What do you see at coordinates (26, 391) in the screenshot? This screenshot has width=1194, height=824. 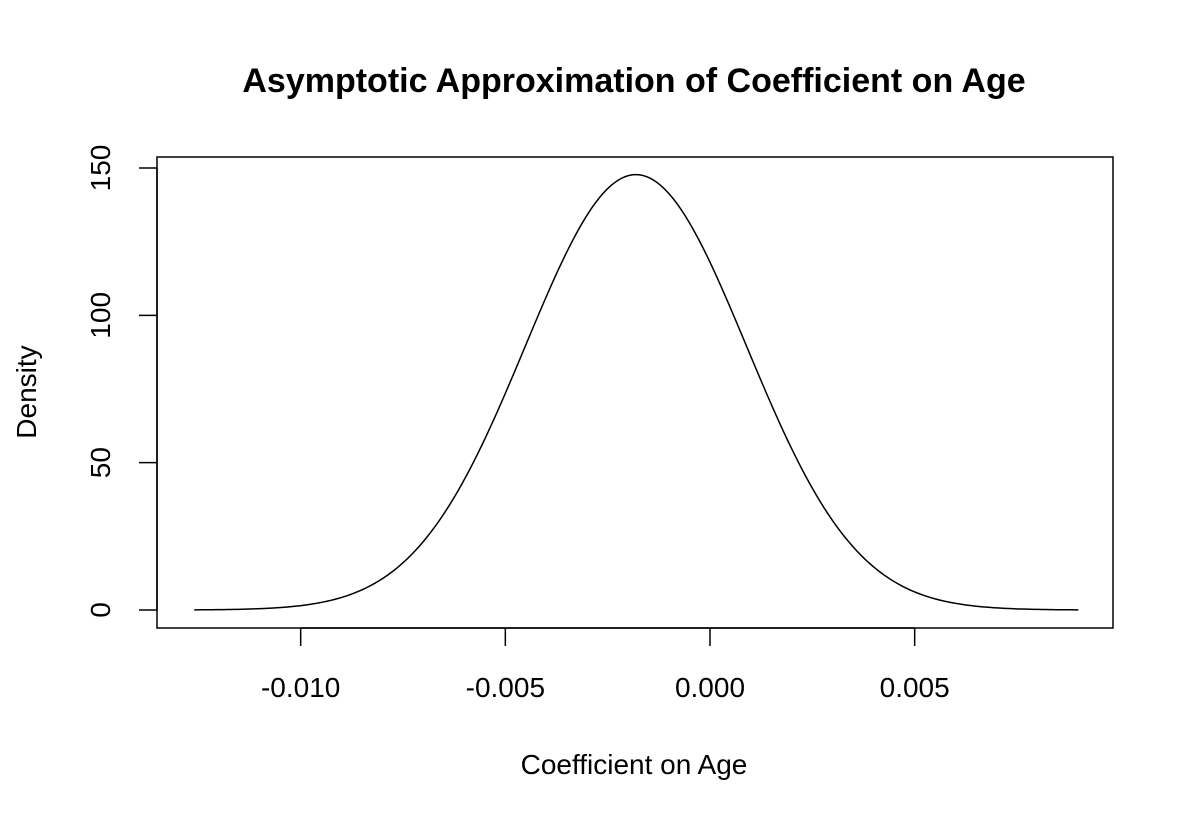 I see `y-axis-label: Density` at bounding box center [26, 391].